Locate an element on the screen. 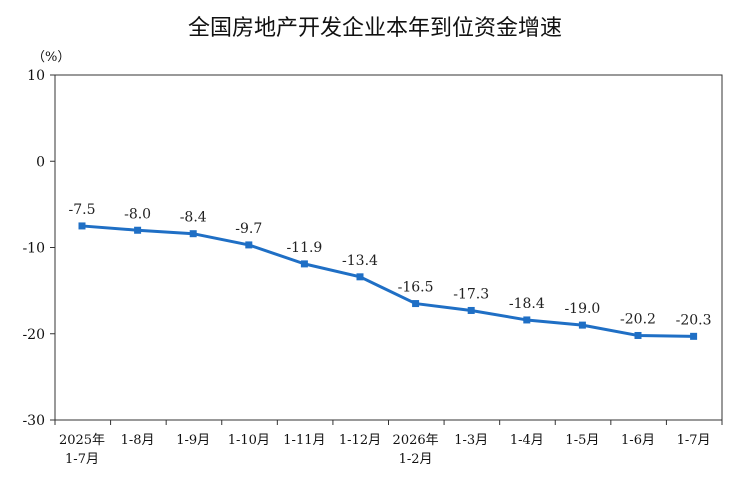 The height and width of the screenshot is (499, 750). y-tick-label: -30 is located at coordinates (33, 421).